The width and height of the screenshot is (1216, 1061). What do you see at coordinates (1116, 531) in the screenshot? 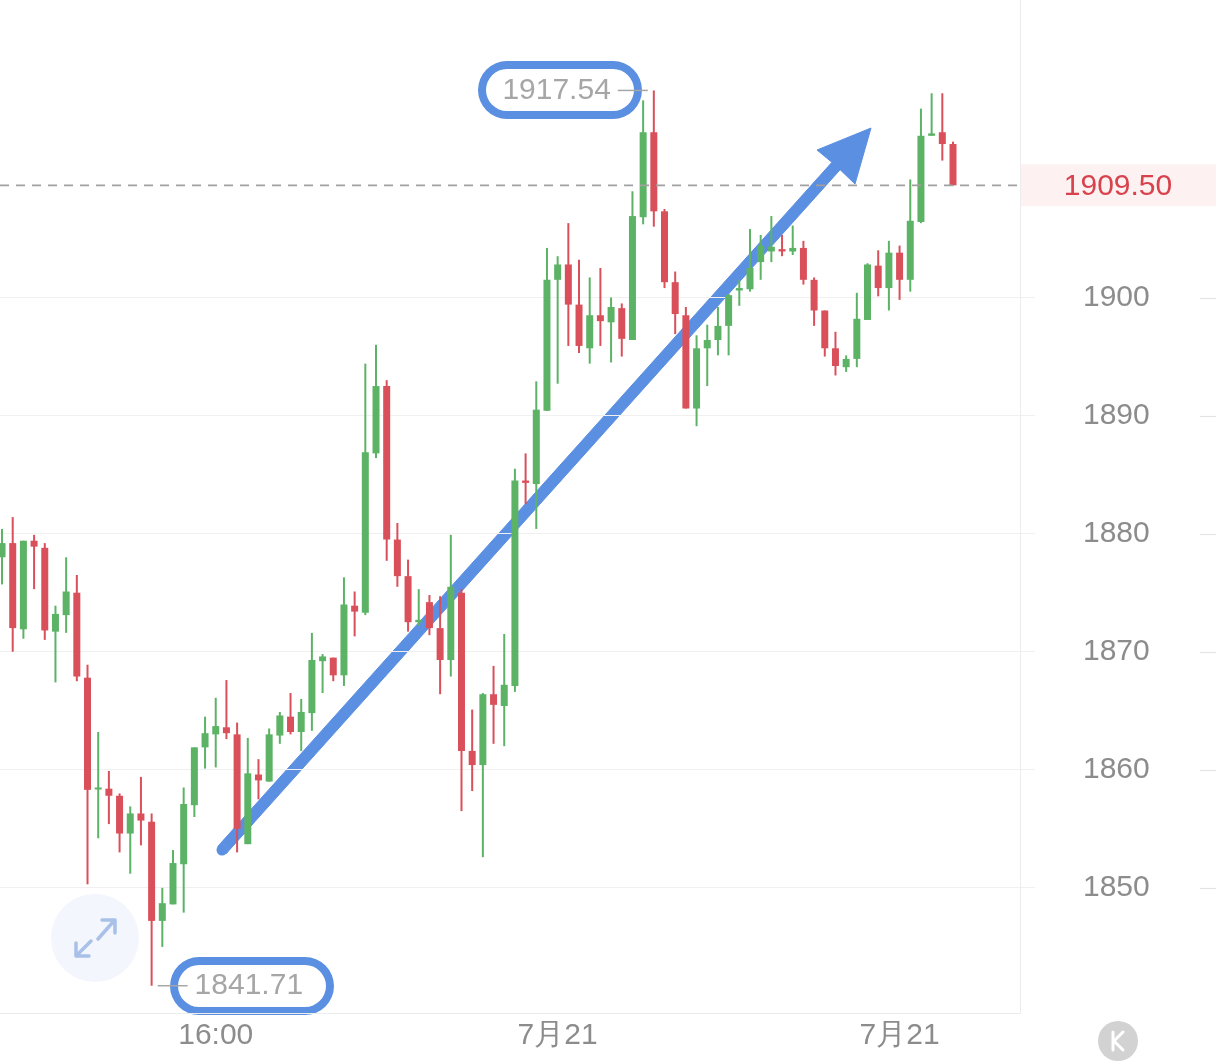
I see `y-tick-label: 1880` at bounding box center [1116, 531].